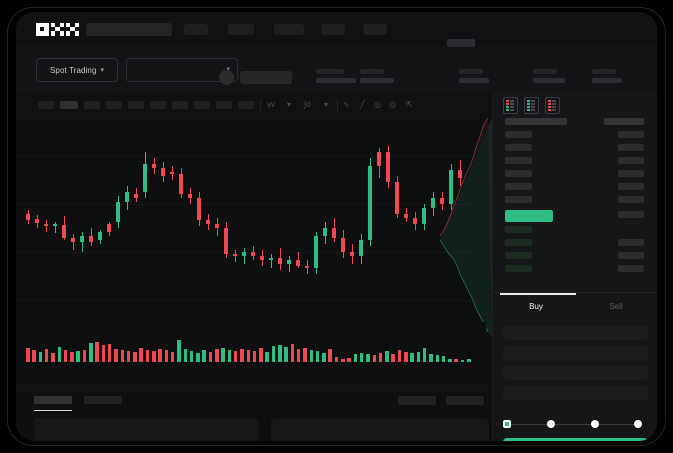 The image size is (673, 453). What do you see at coordinates (575, 425) in the screenshot?
I see `amount-slider` at bounding box center [575, 425].